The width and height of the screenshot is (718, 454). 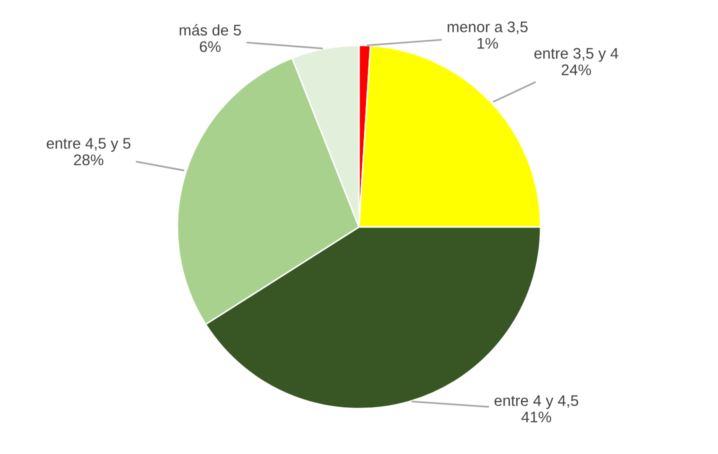 What do you see at coordinates (89, 160) in the screenshot?
I see `data-label: 28%` at bounding box center [89, 160].